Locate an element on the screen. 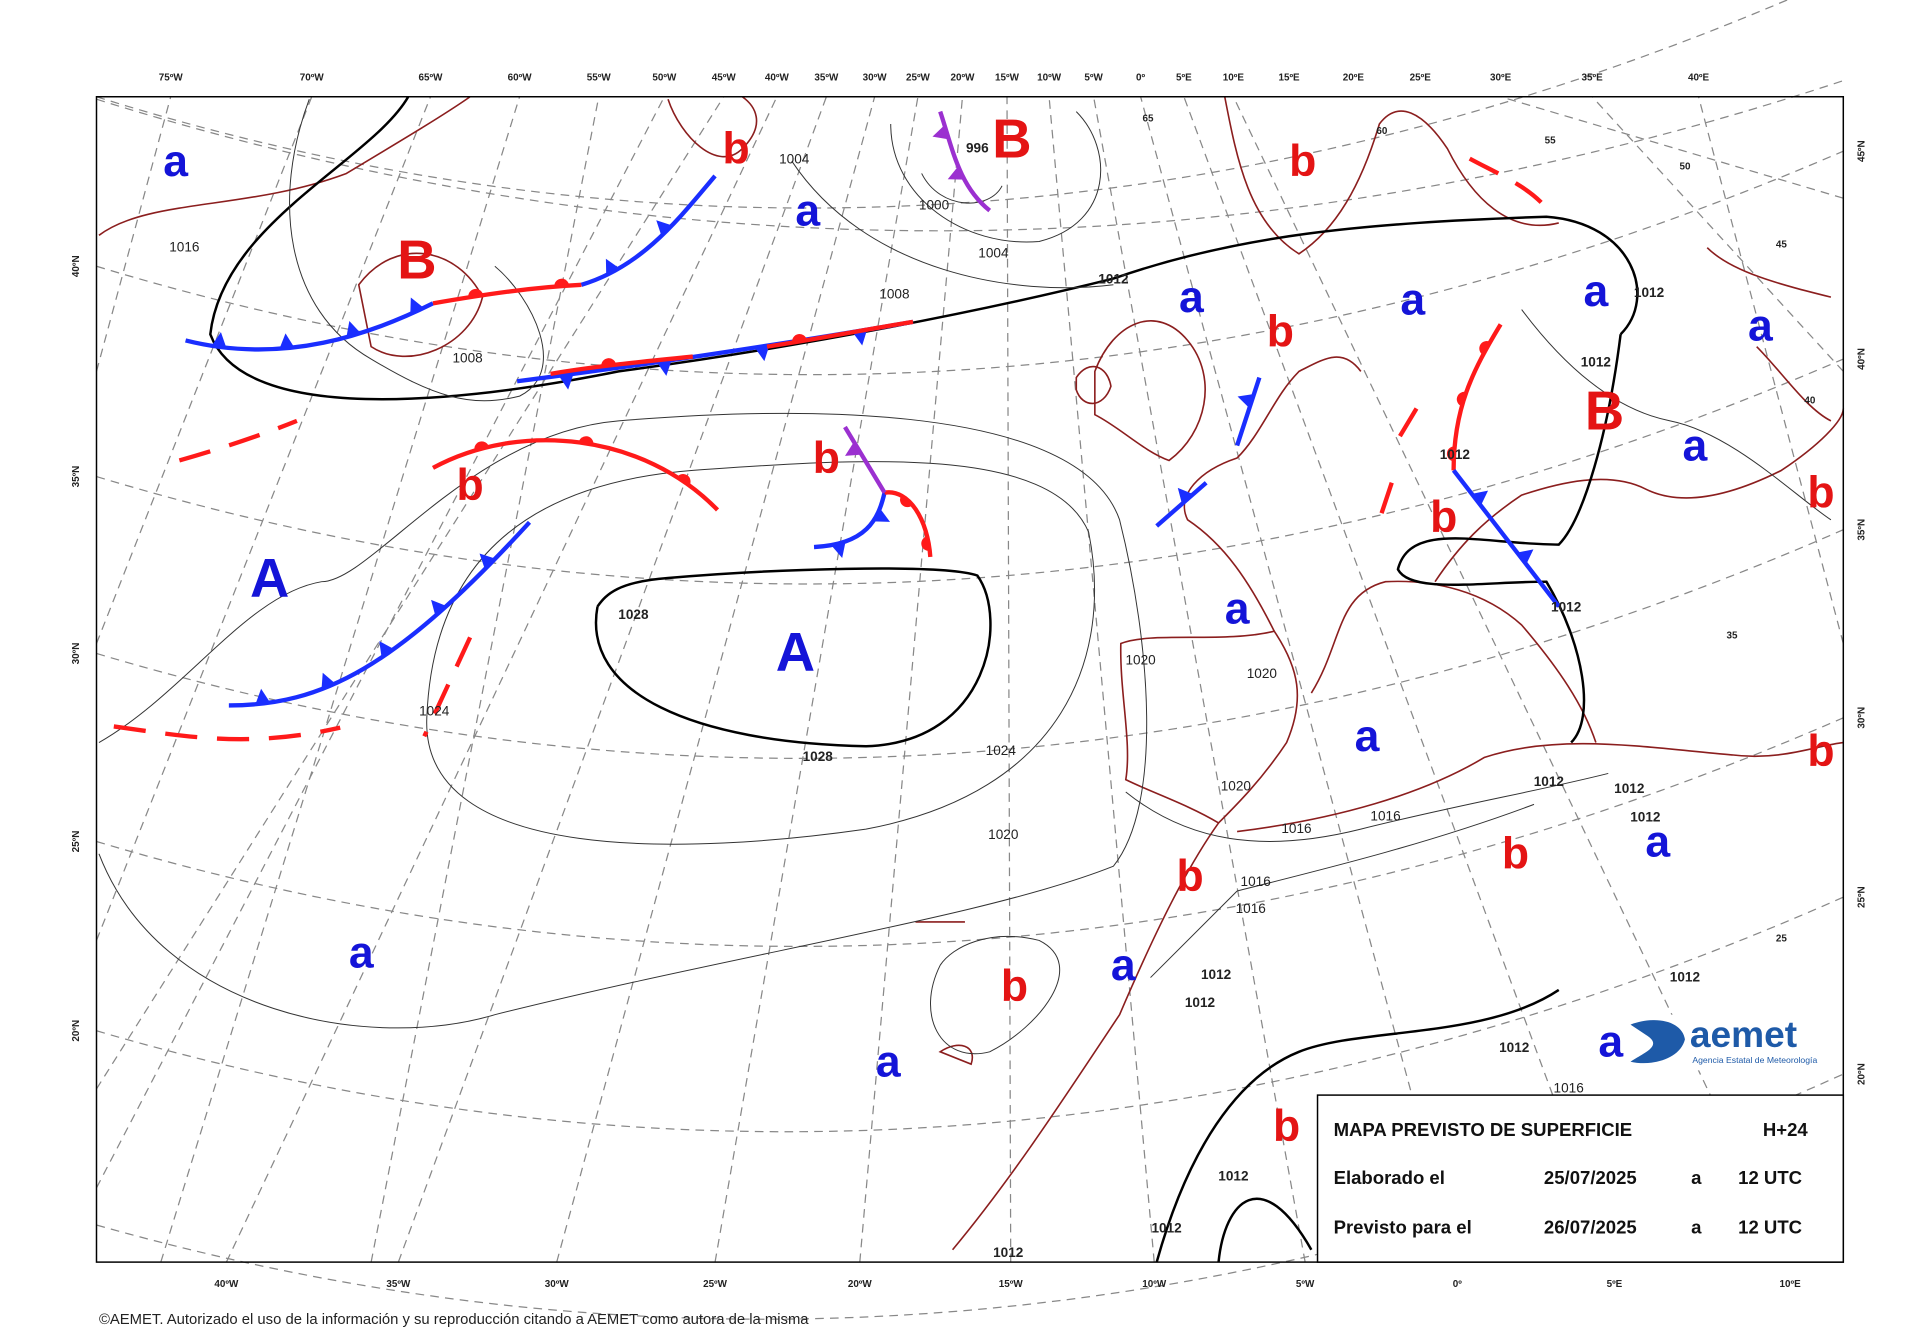 The image size is (1920, 1344). legend-label: Elaborado el is located at coordinates (1389, 1177).